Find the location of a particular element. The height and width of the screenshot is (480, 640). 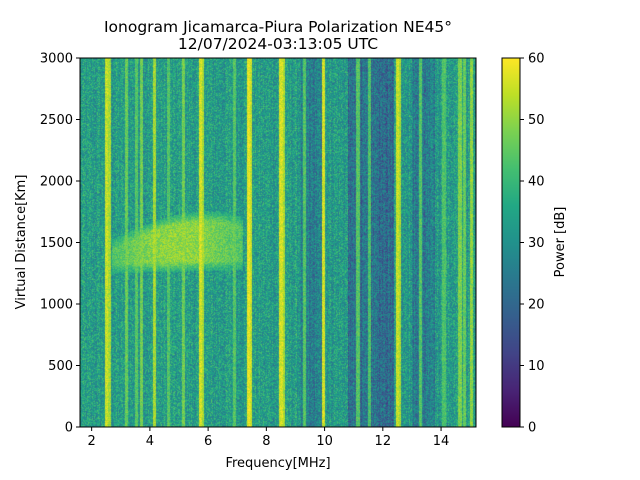

colorbar-tick-label: 60 is located at coordinates (536, 59).